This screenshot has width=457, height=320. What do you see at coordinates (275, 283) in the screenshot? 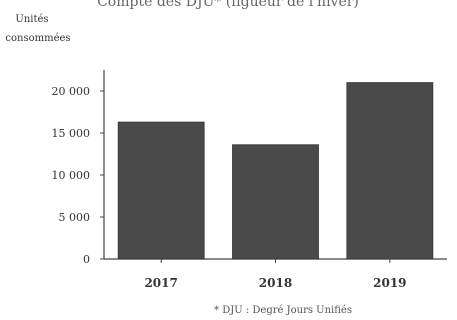
I see `x-tick-label-2018: 2018` at bounding box center [275, 283].